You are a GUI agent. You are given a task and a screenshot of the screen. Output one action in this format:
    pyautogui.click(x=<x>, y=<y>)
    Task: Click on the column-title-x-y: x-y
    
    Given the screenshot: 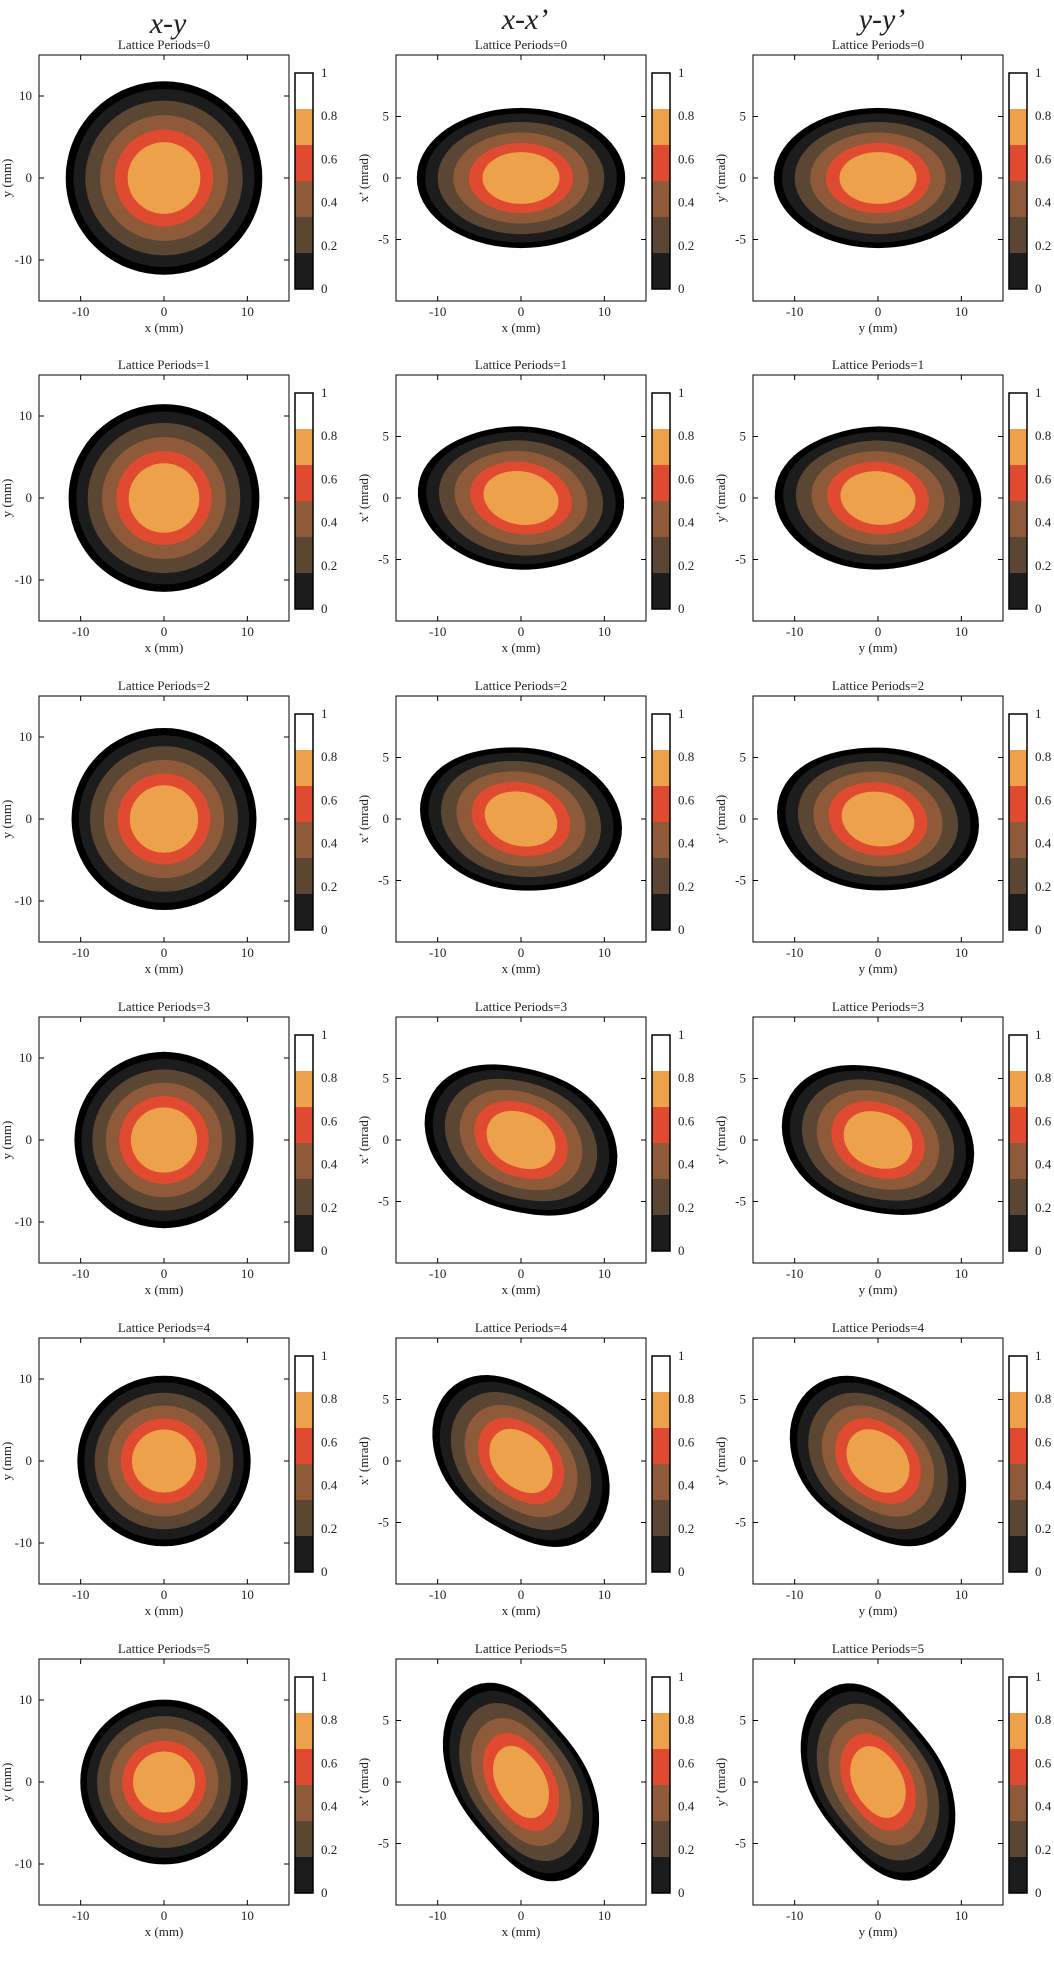 What is the action you would take?
    pyautogui.click(x=168, y=23)
    